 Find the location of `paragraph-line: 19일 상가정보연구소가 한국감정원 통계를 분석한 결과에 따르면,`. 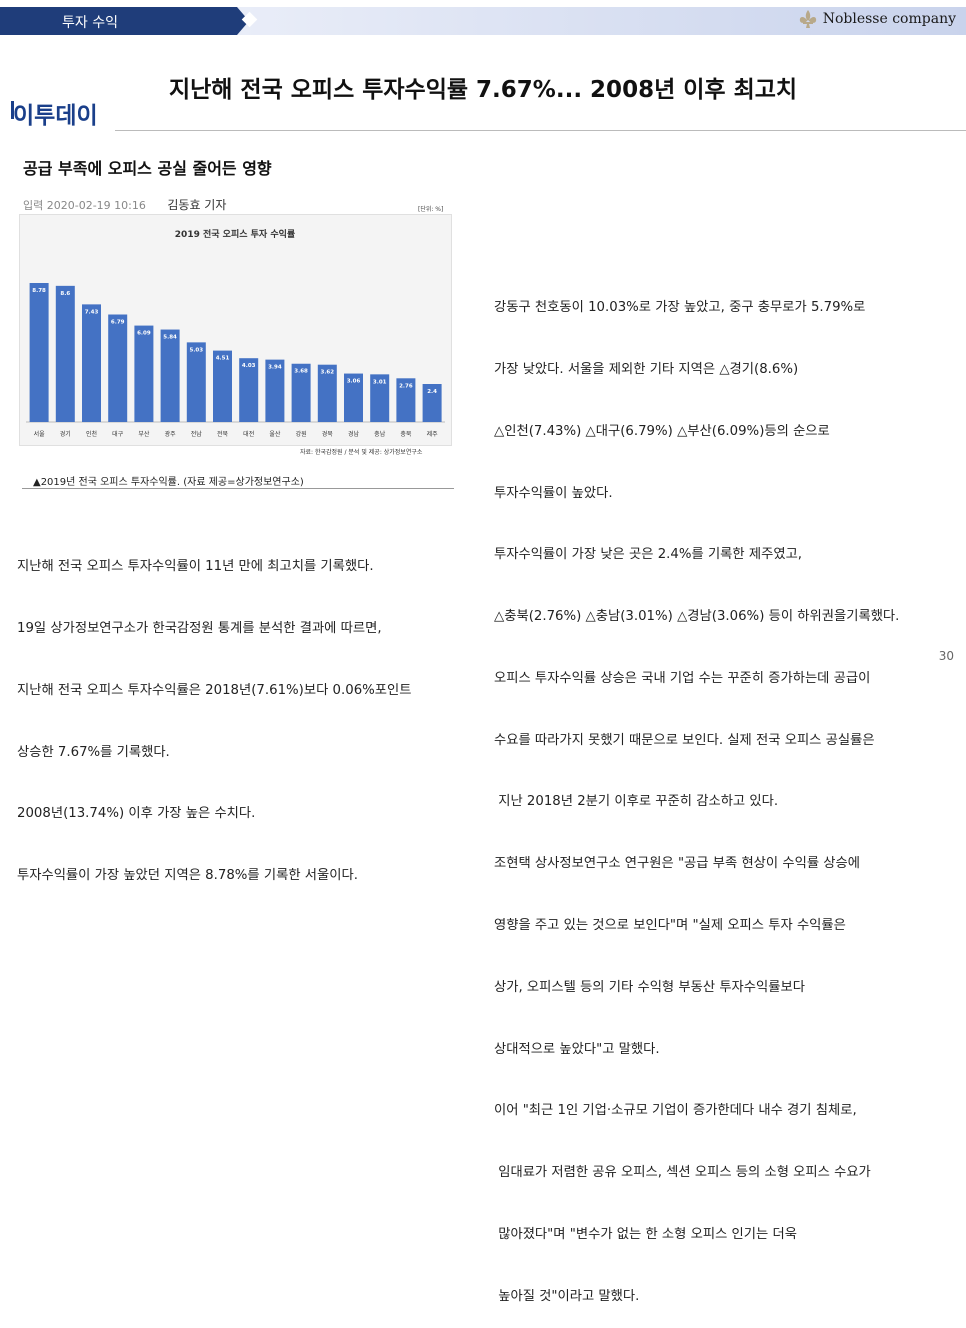

paragraph-line: 19일 상가정보연구소가 한국감정원 통계를 분석한 결과에 따르면, is located at coordinates (199, 628).